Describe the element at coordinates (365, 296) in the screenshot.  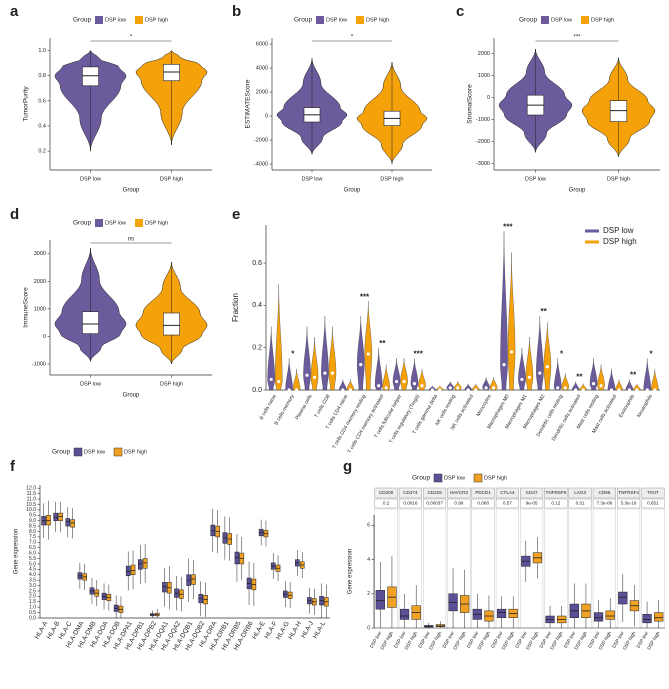
I see `signif-label: ***` at that location.